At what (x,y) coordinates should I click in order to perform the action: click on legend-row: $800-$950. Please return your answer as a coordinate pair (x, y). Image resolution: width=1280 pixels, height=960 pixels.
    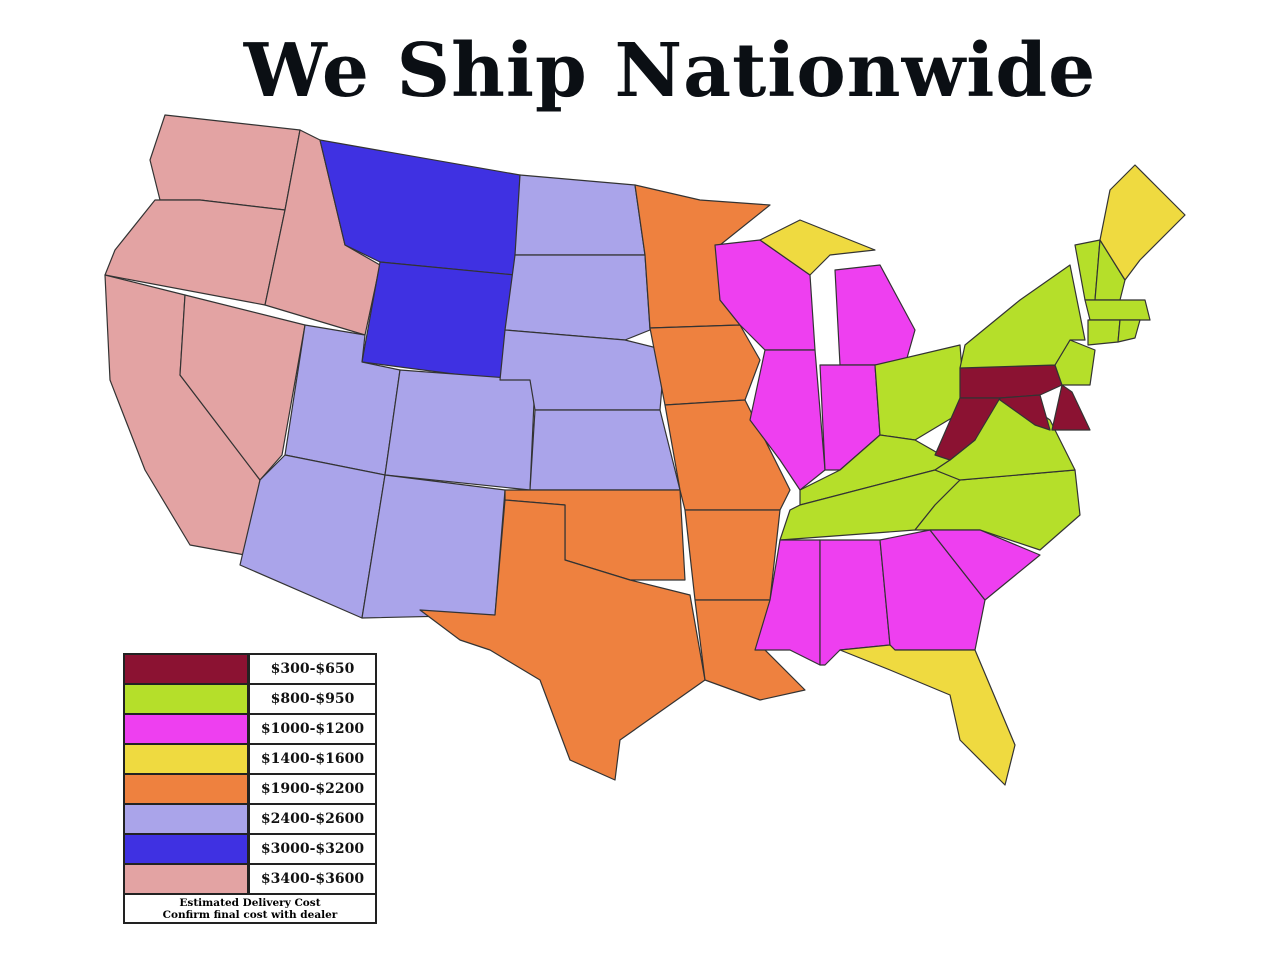
    Looking at the image, I should click on (250, 699).